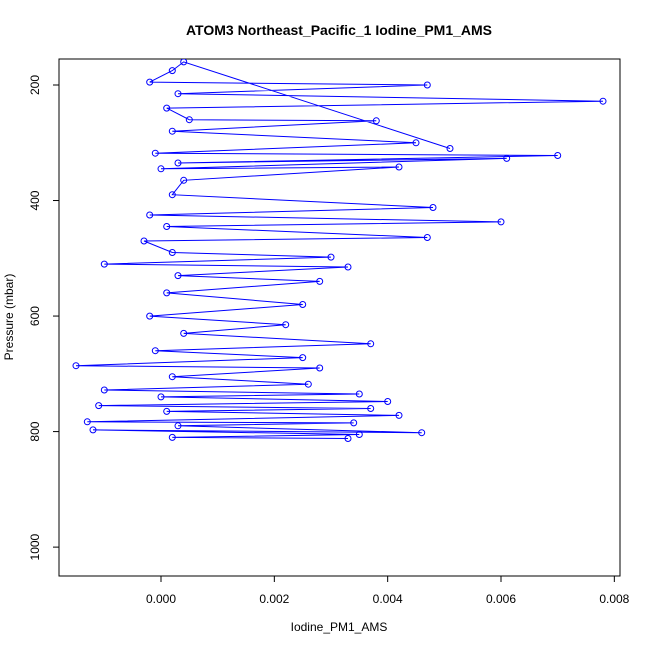 The width and height of the screenshot is (650, 650). What do you see at coordinates (388, 599) in the screenshot?
I see `x-tick-label: 0.004` at bounding box center [388, 599].